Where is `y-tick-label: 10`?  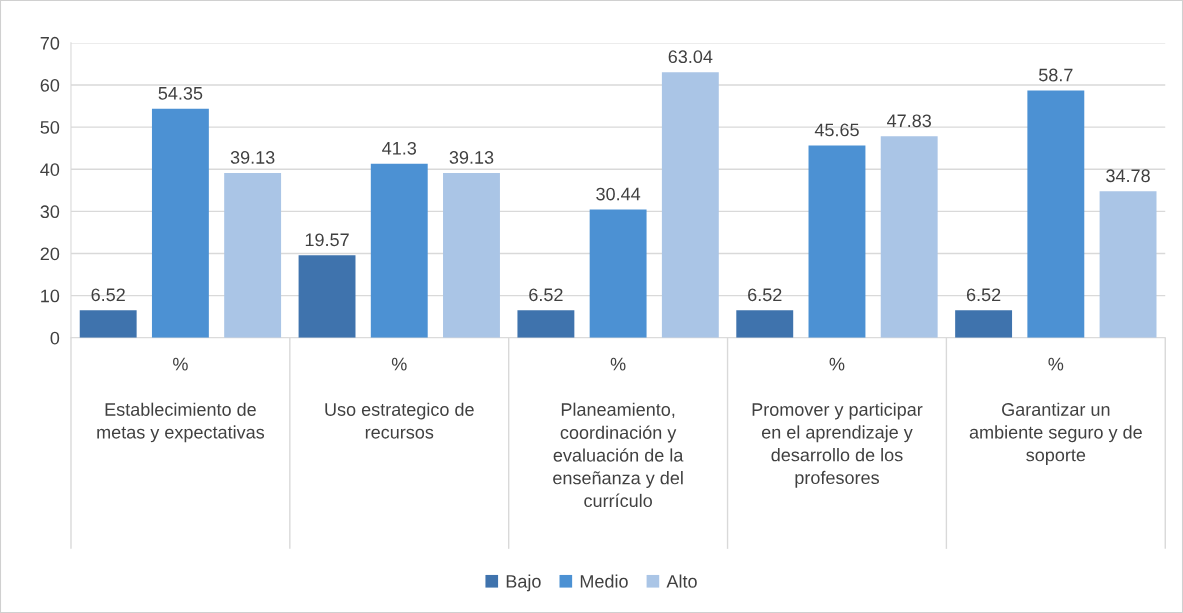 y-tick-label: 10 is located at coordinates (50, 296).